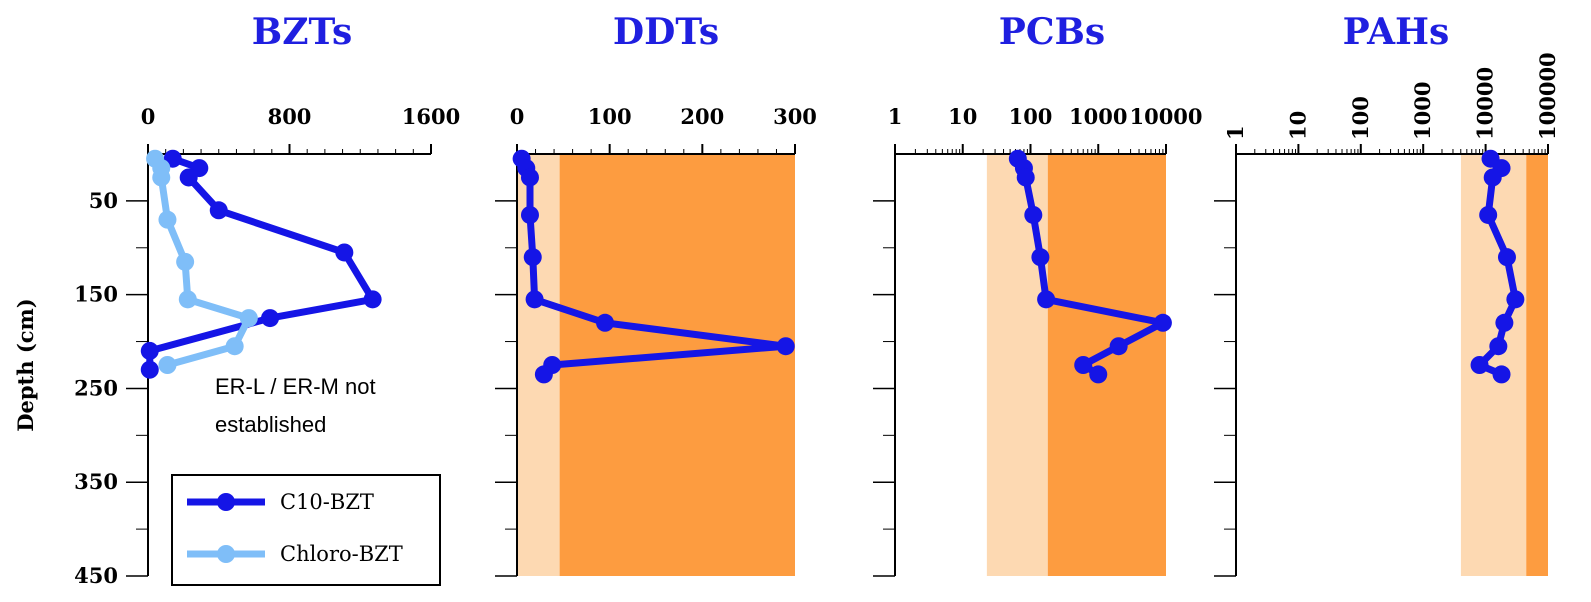  What do you see at coordinates (302, 32) in the screenshot?
I see `panel-title: BZTs` at bounding box center [302, 32].